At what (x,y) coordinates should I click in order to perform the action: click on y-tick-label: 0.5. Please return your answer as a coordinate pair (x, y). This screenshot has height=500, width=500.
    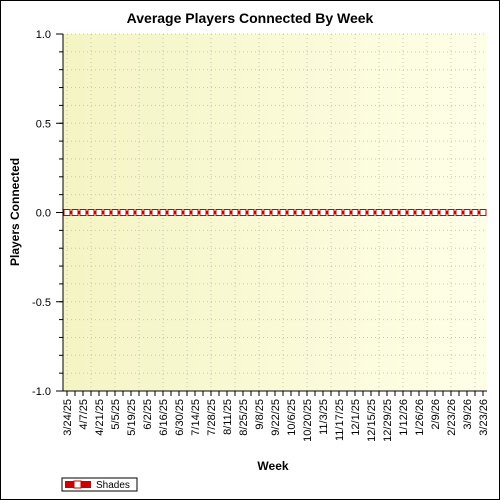
    Looking at the image, I should click on (43, 124).